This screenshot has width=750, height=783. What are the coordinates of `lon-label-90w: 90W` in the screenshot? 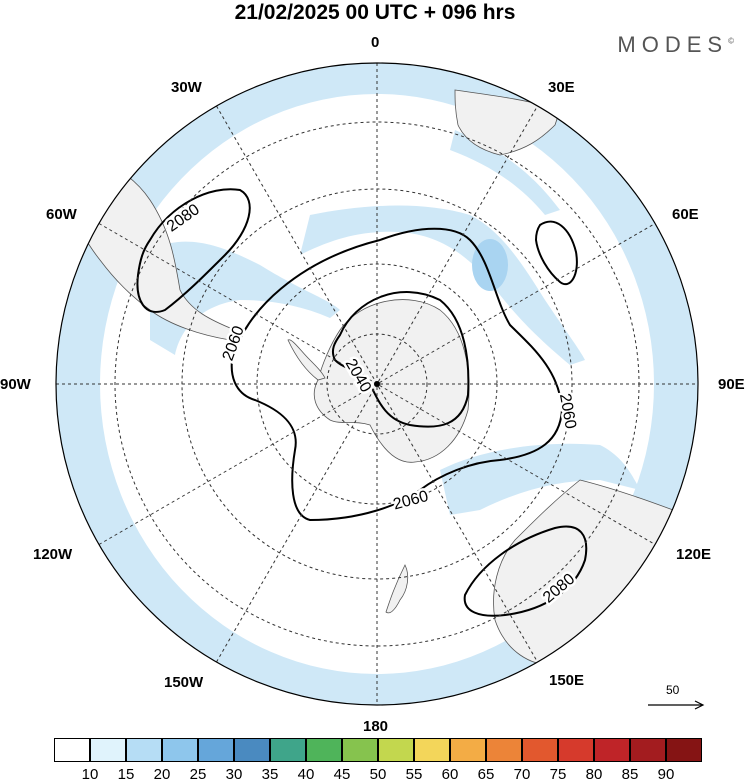 It's located at (15, 384).